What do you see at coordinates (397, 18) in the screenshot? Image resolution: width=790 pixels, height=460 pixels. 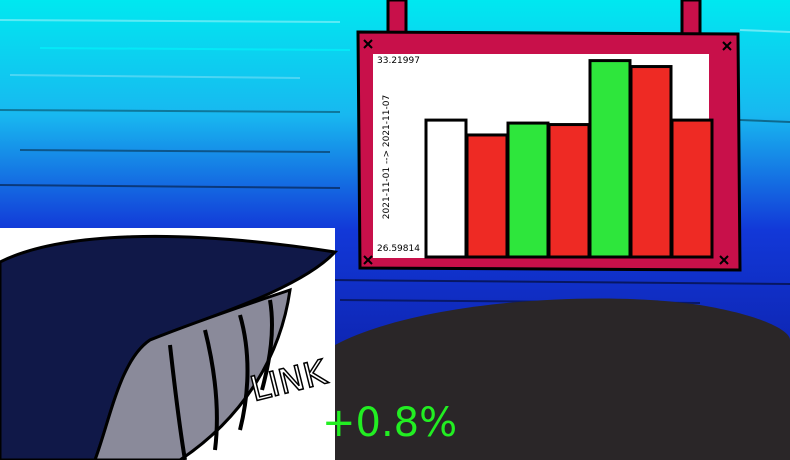 I see `board-hanger-left` at bounding box center [397, 18].